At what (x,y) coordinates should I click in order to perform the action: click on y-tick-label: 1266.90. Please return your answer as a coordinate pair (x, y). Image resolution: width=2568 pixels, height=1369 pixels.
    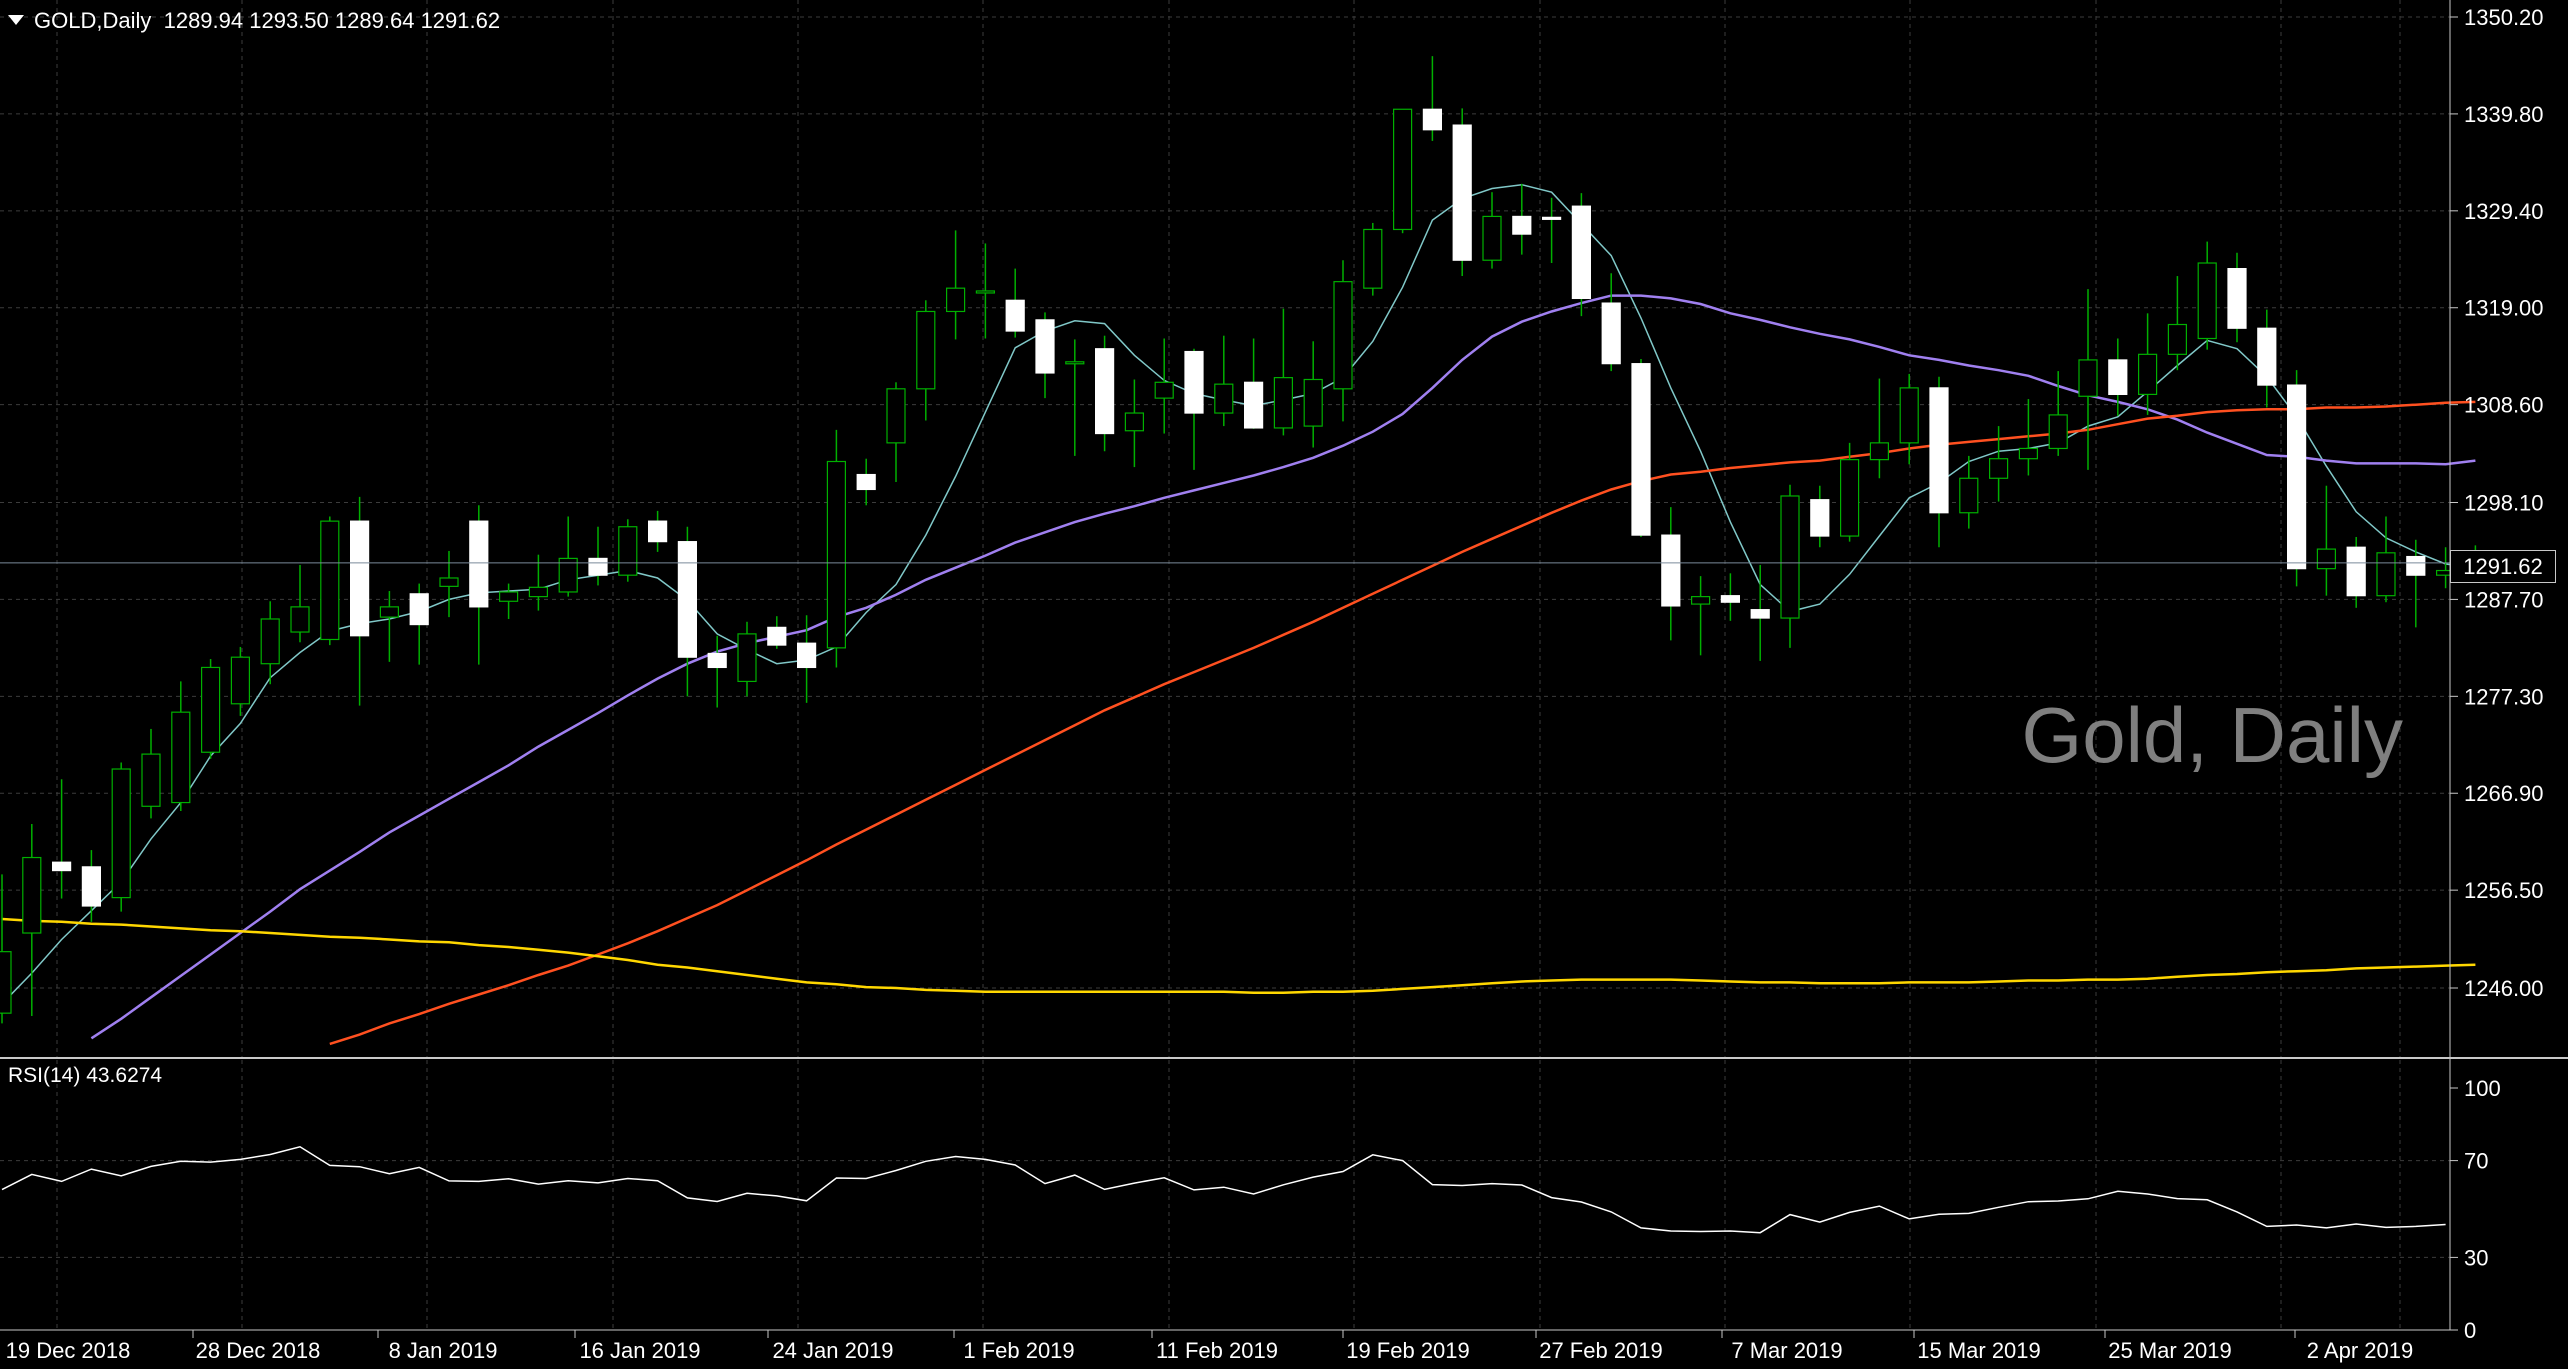
    Looking at the image, I should click on (2504, 793).